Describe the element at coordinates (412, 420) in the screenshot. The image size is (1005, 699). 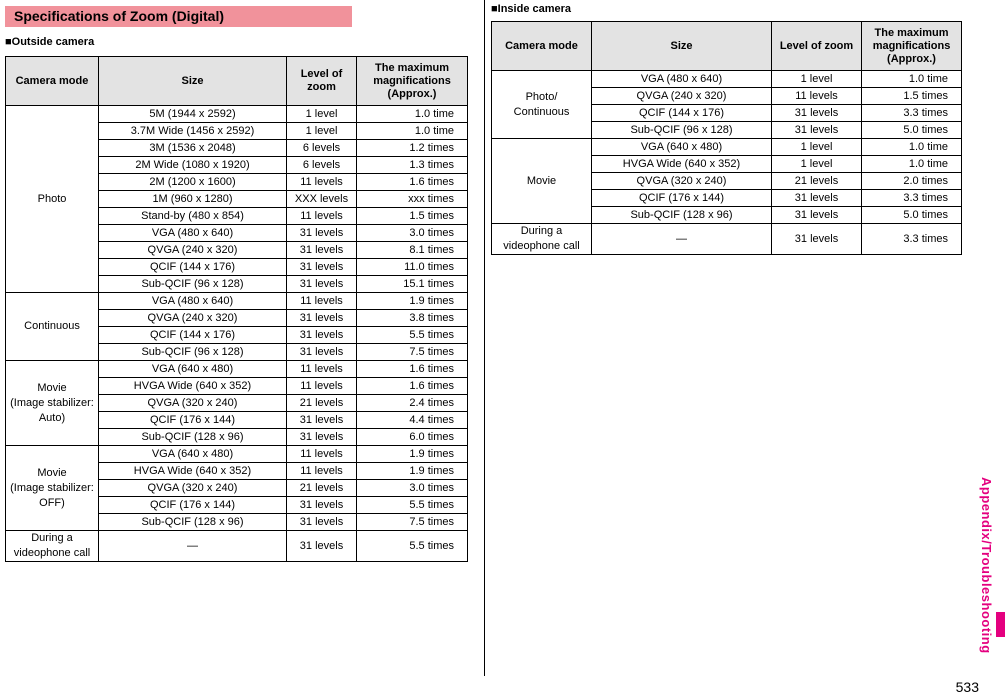
I see `max-magnification-cell: 4.4 times` at that location.